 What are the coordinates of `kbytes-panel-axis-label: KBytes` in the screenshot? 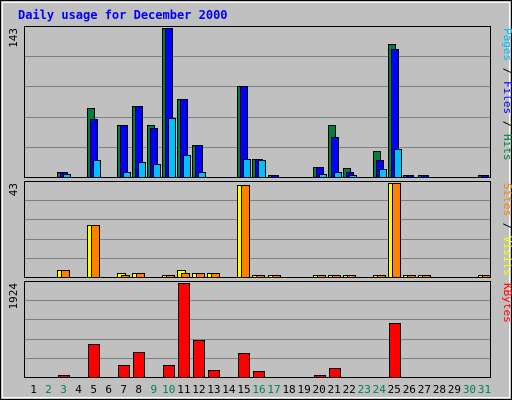 It's located at (506, 303).